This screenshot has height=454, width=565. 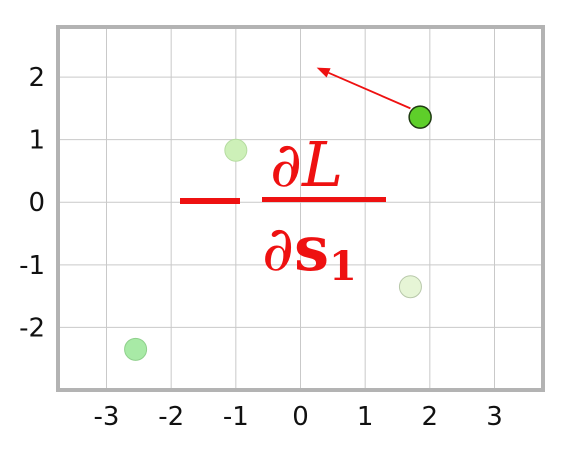 What do you see at coordinates (210, 201) in the screenshot?
I see `minus-sign` at bounding box center [210, 201].